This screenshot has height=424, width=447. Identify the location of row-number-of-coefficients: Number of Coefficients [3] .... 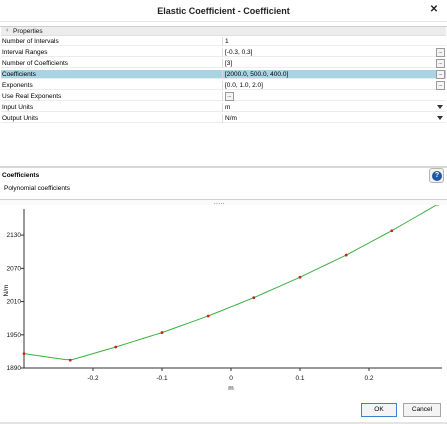
(223, 63).